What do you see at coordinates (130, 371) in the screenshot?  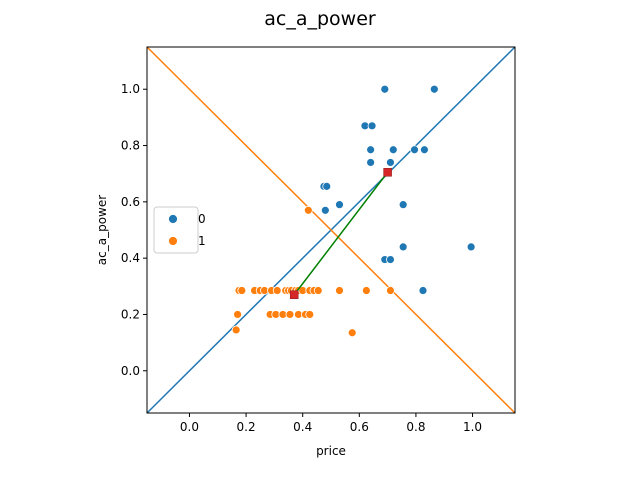 I see `y-tick-label: 0.0` at bounding box center [130, 371].